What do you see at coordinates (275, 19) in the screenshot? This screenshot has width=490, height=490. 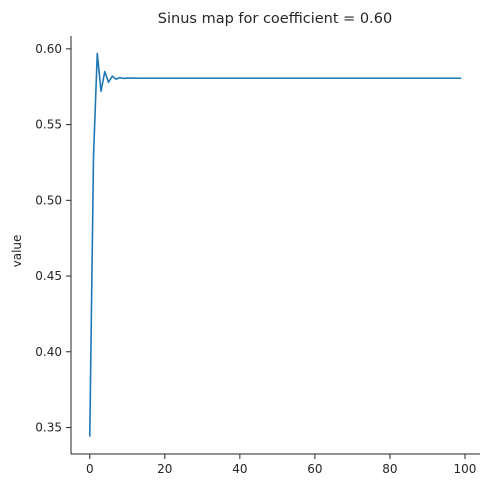 I see `chart-title: Sinus map for coefficient = 0.60` at bounding box center [275, 19].